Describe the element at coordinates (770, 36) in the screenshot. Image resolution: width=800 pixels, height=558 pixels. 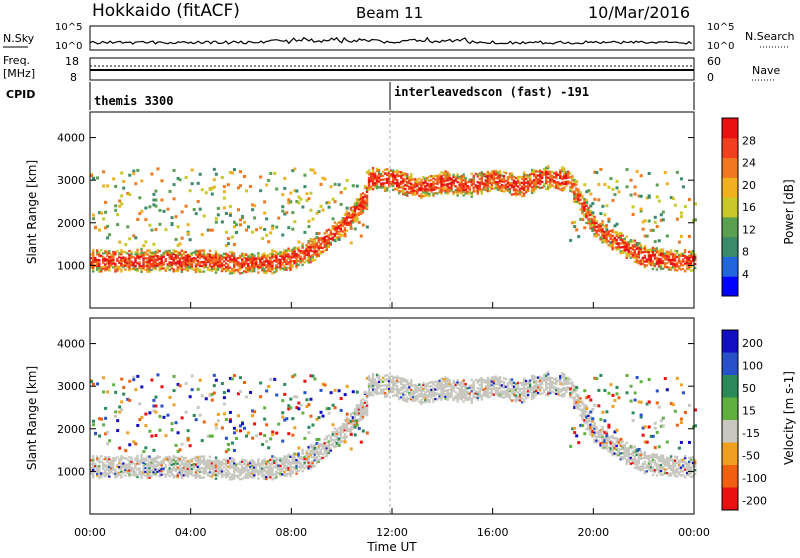
I see `nsearch-label: N.Search` at that location.